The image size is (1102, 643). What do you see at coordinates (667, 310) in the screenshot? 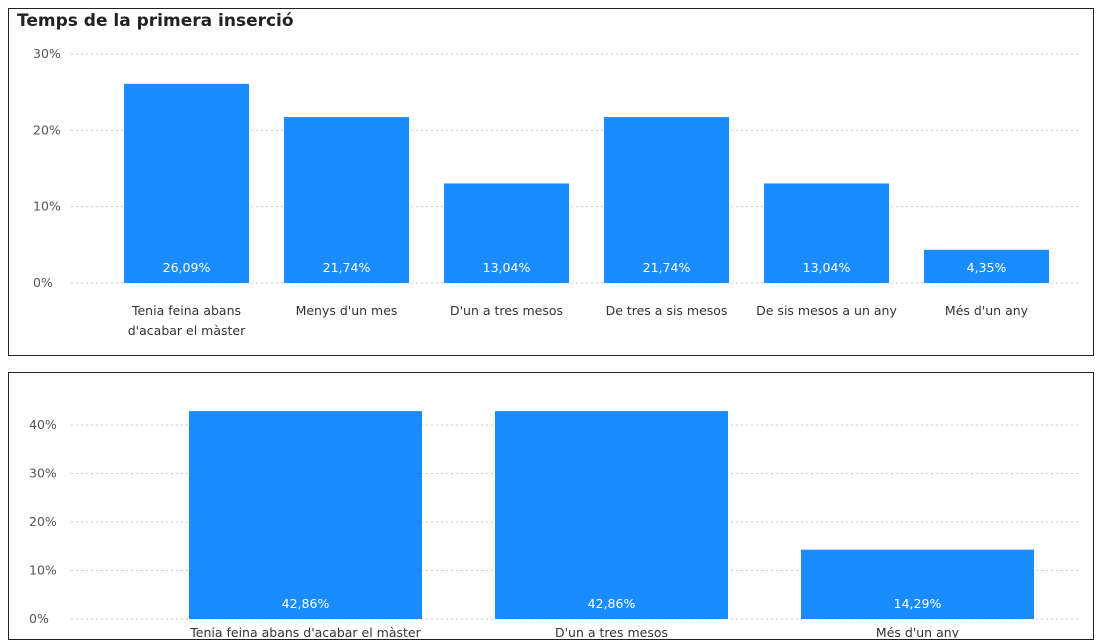
I see `category-label: De tres a sis mesos` at bounding box center [667, 310].